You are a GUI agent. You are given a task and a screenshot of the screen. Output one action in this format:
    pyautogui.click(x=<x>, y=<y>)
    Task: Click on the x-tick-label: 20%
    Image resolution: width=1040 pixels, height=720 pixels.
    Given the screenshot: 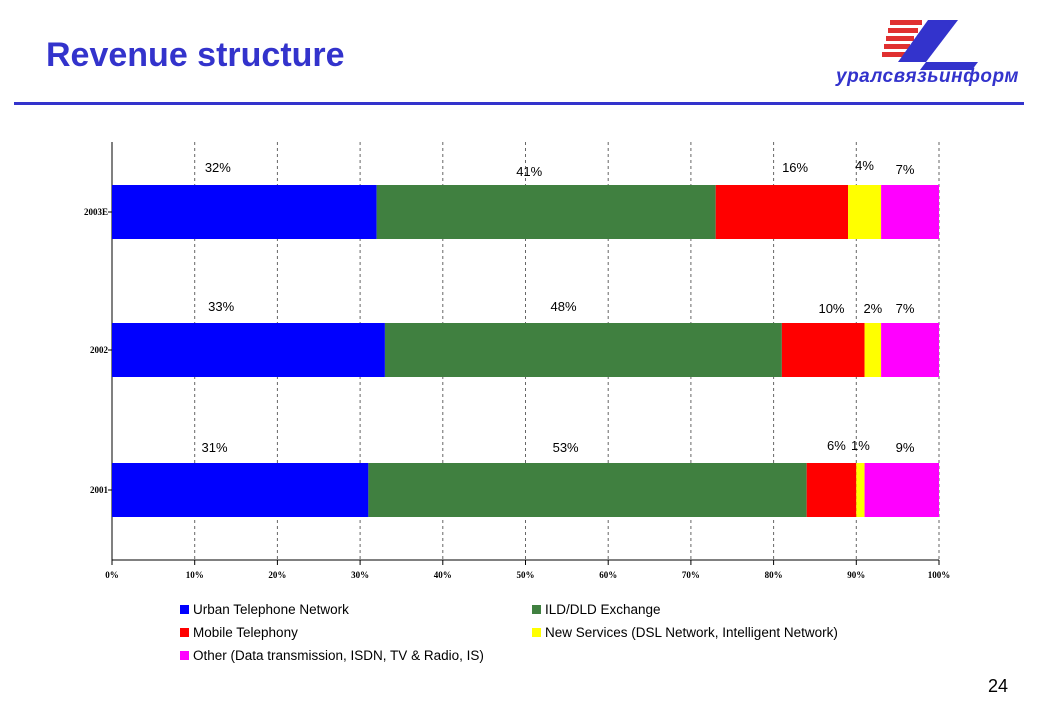 What is the action you would take?
    pyautogui.click(x=277, y=575)
    